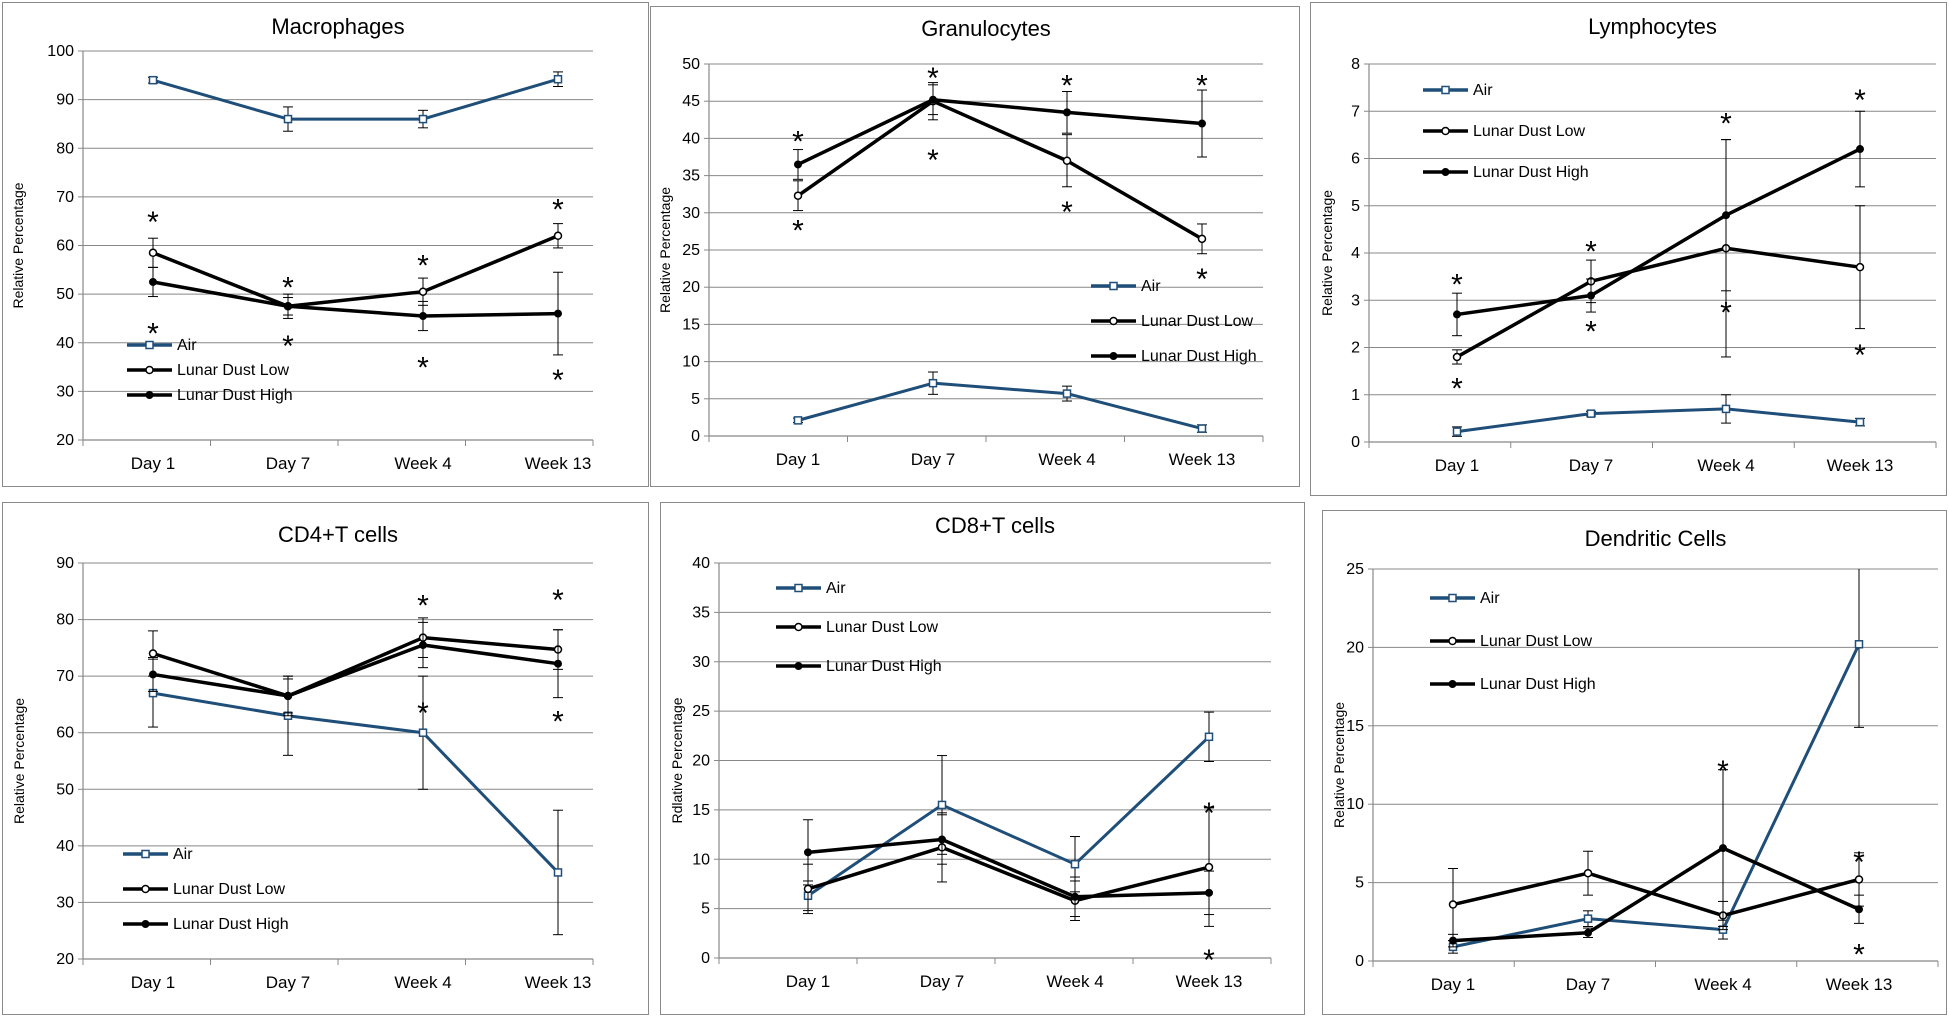 This screenshot has height=1017, width=1949. Describe the element at coordinates (1355, 726) in the screenshot. I see `y-tick-label: 15` at that location.